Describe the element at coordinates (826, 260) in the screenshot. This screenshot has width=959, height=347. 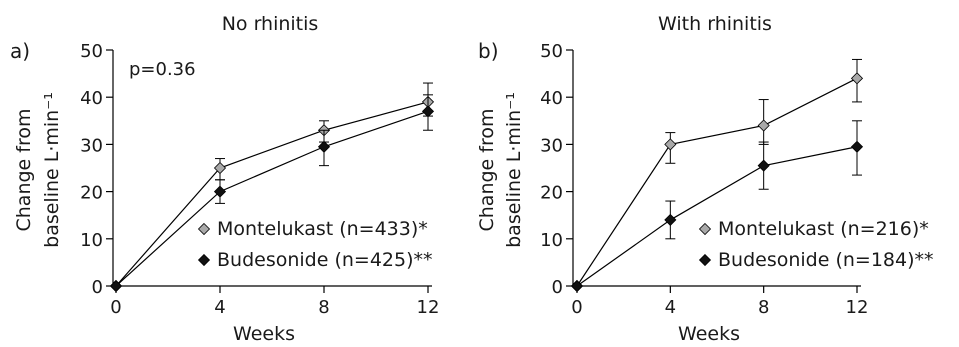
I see `legend-label: Budesonide (n=184)**` at that location.